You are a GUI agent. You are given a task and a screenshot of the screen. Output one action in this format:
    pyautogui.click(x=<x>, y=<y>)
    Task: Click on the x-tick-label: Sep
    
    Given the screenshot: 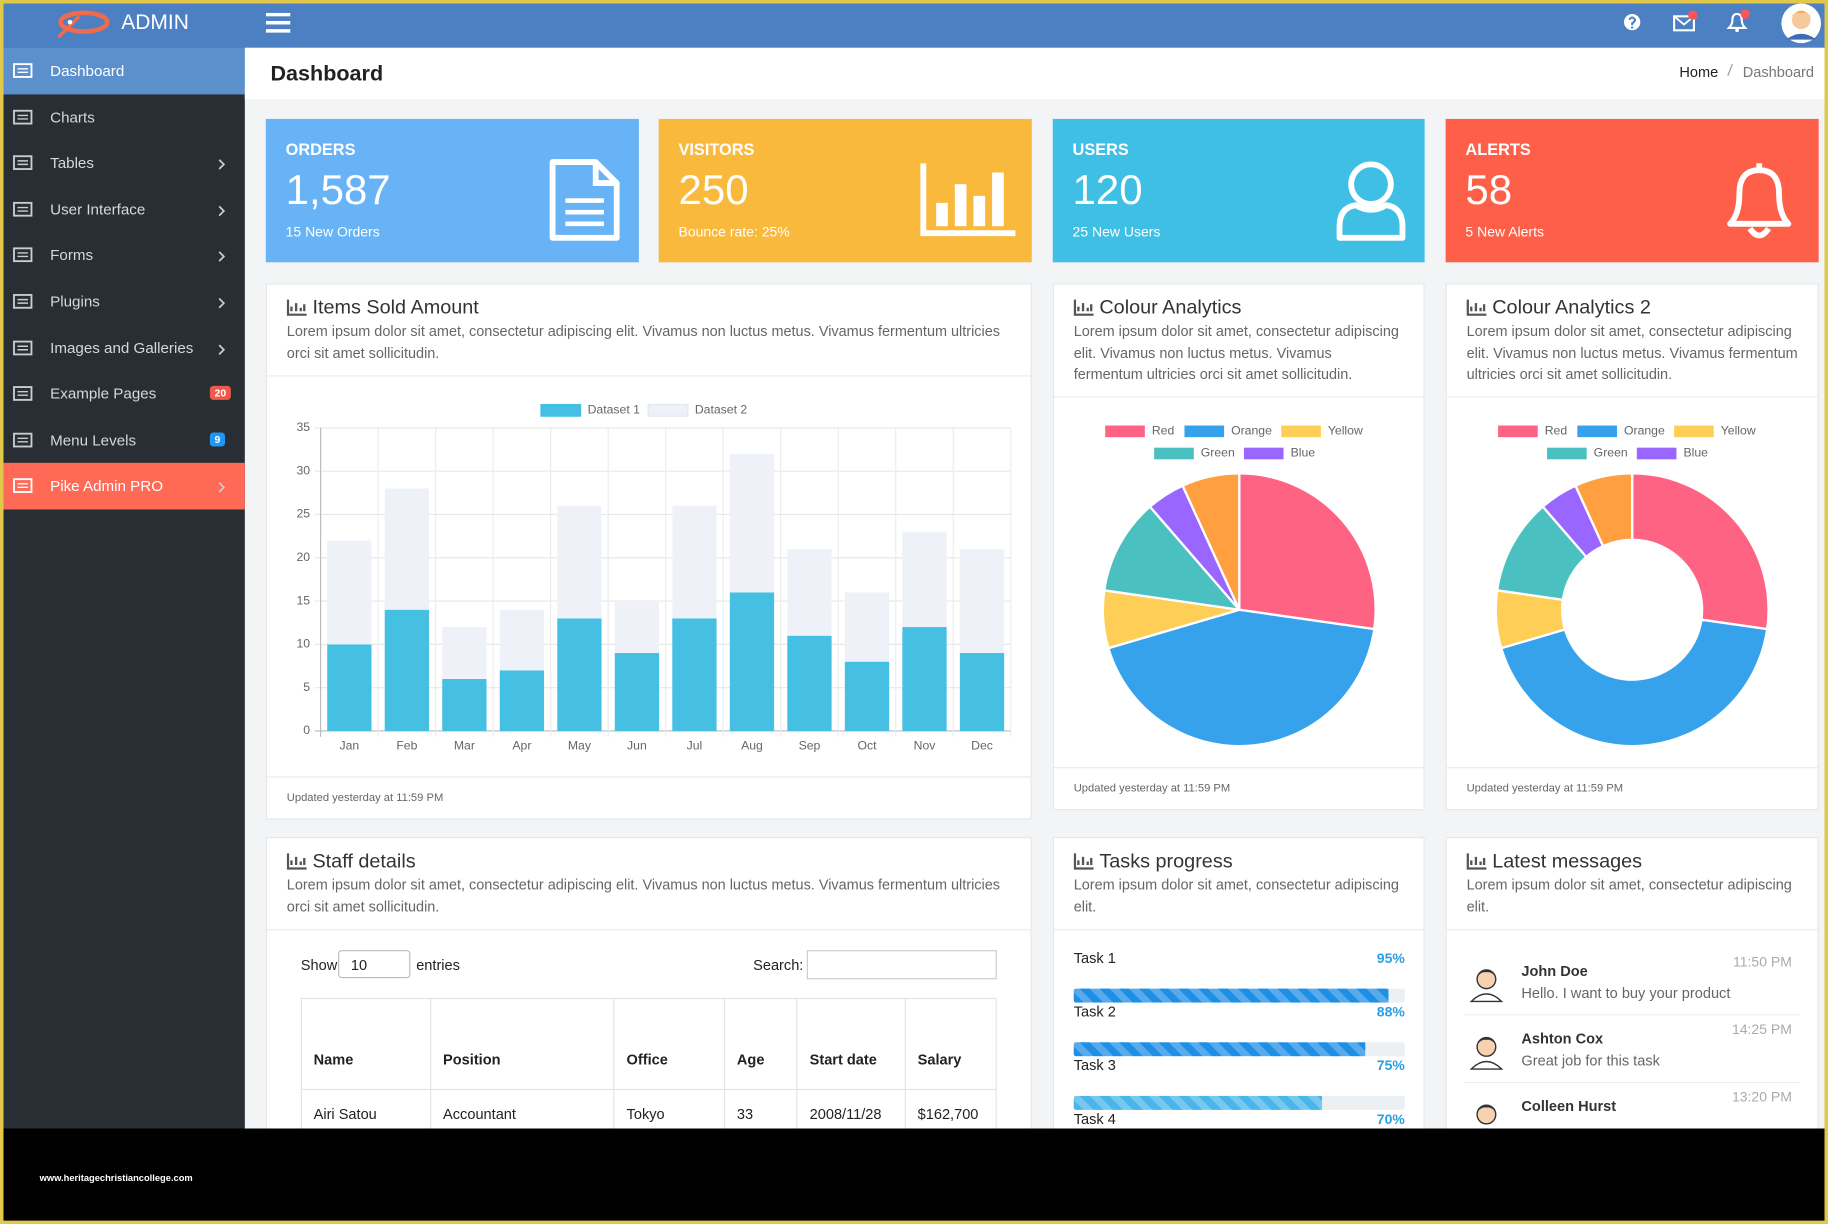 What is the action you would take?
    pyautogui.click(x=810, y=745)
    